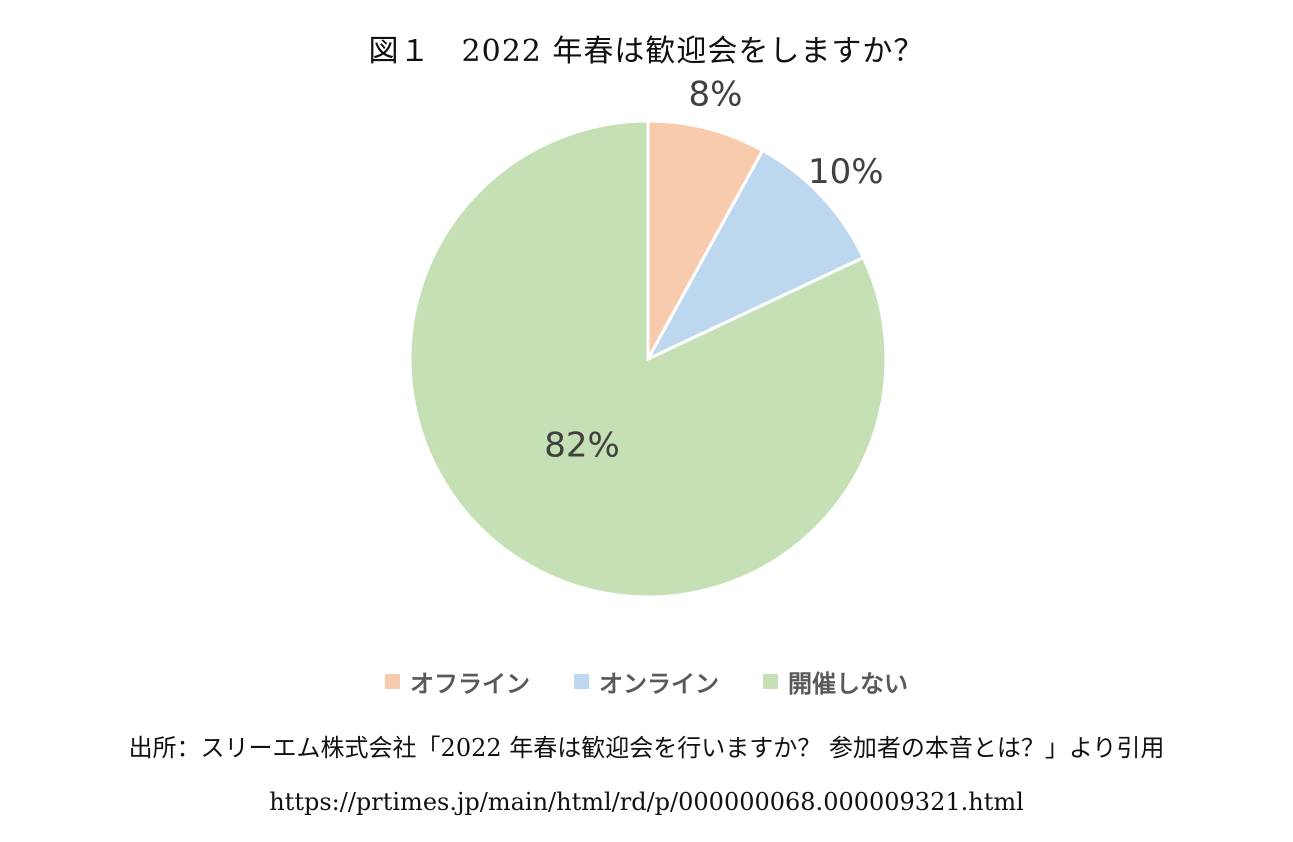 The image size is (1293, 842). What do you see at coordinates (581, 681) in the screenshot?
I see `legend-swatch-online` at bounding box center [581, 681].